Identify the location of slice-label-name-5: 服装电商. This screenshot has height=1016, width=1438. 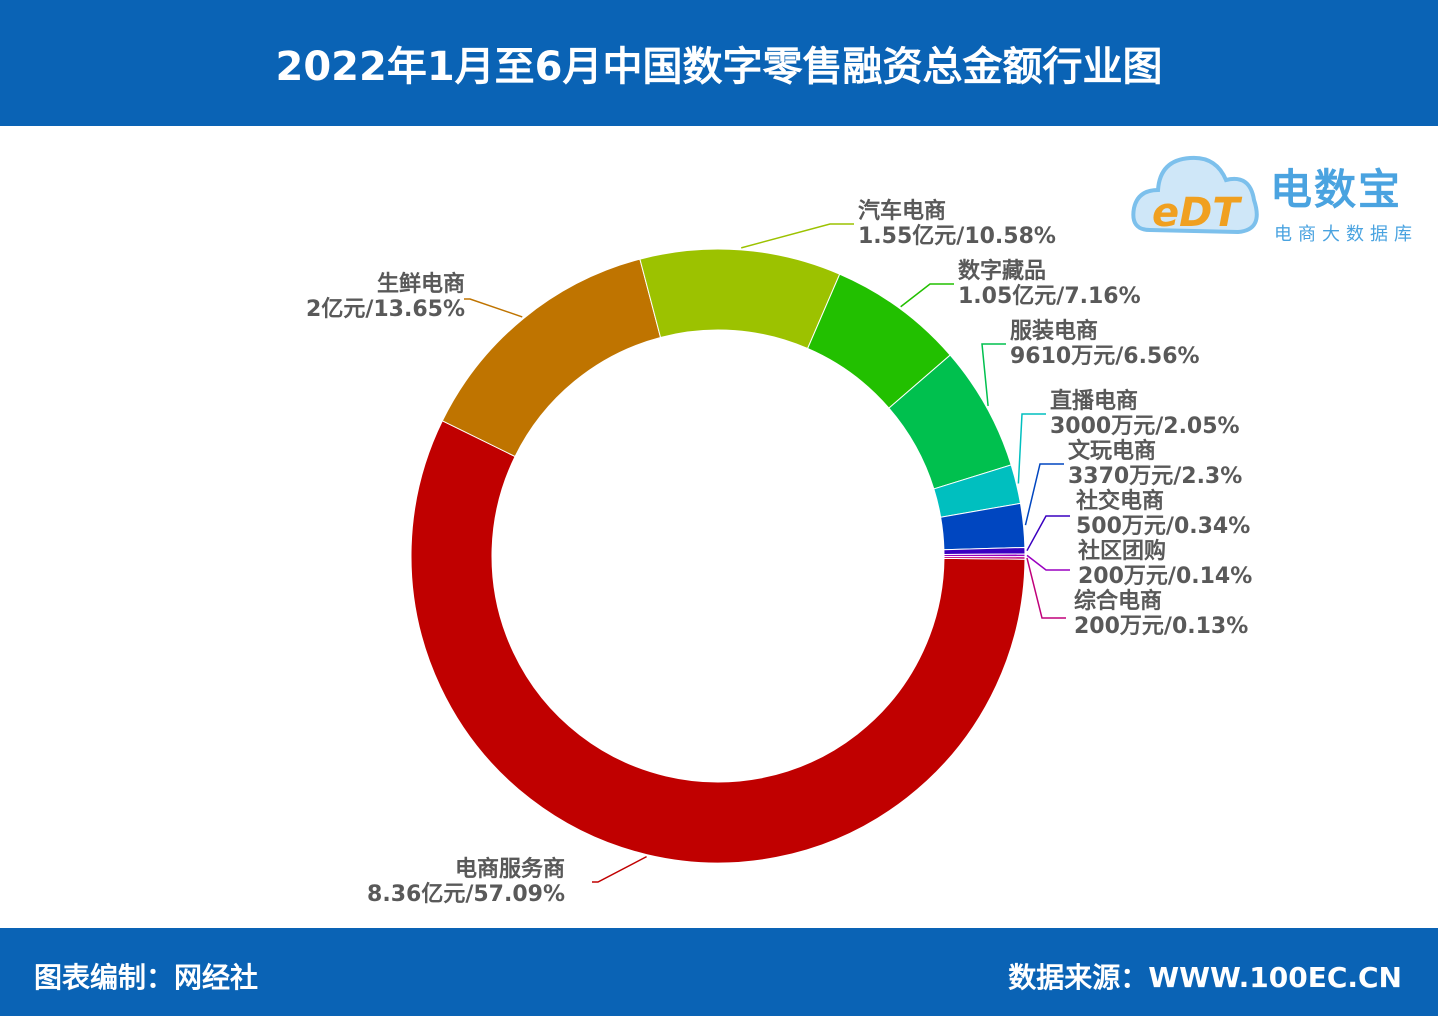
(1054, 331).